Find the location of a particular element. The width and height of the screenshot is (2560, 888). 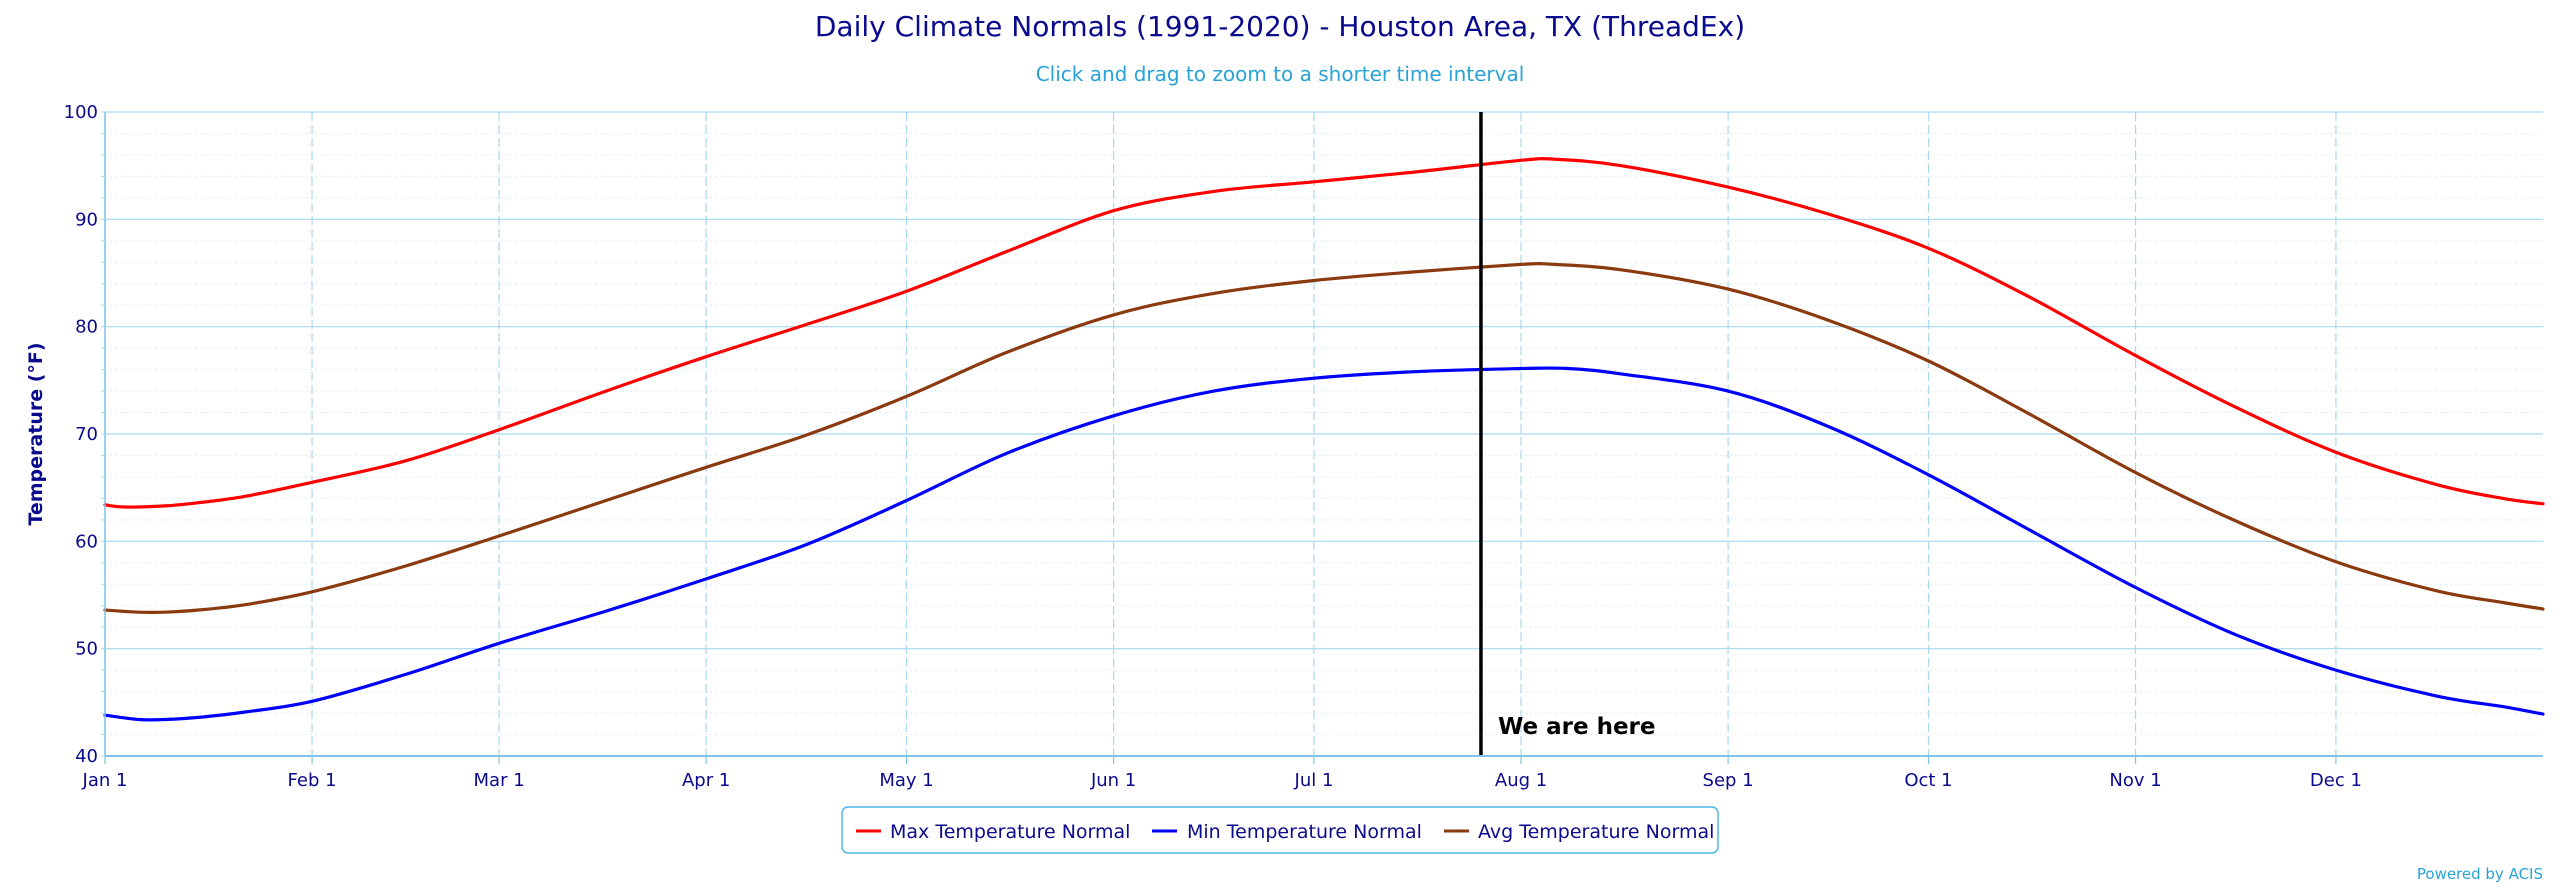

legend-item-avg: Avg Temperature Normal is located at coordinates (1579, 832).